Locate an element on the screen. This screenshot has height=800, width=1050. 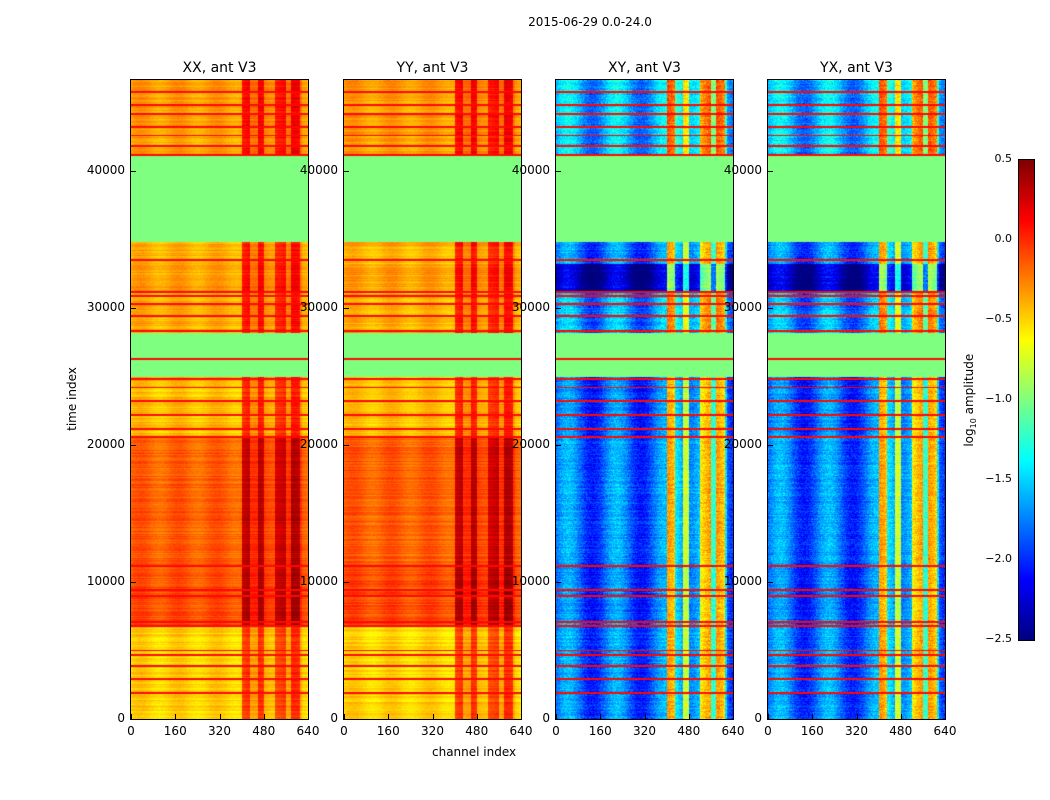
colorbar-gradient is located at coordinates (1026, 400).